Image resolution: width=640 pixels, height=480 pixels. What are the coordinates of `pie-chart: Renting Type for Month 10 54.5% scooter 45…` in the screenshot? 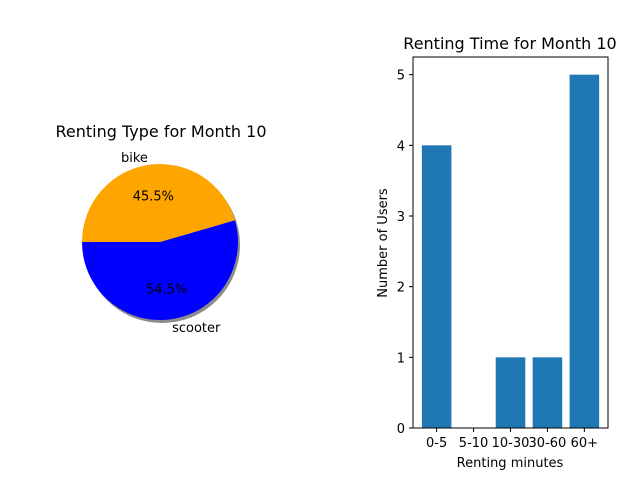 It's located at (161, 229).